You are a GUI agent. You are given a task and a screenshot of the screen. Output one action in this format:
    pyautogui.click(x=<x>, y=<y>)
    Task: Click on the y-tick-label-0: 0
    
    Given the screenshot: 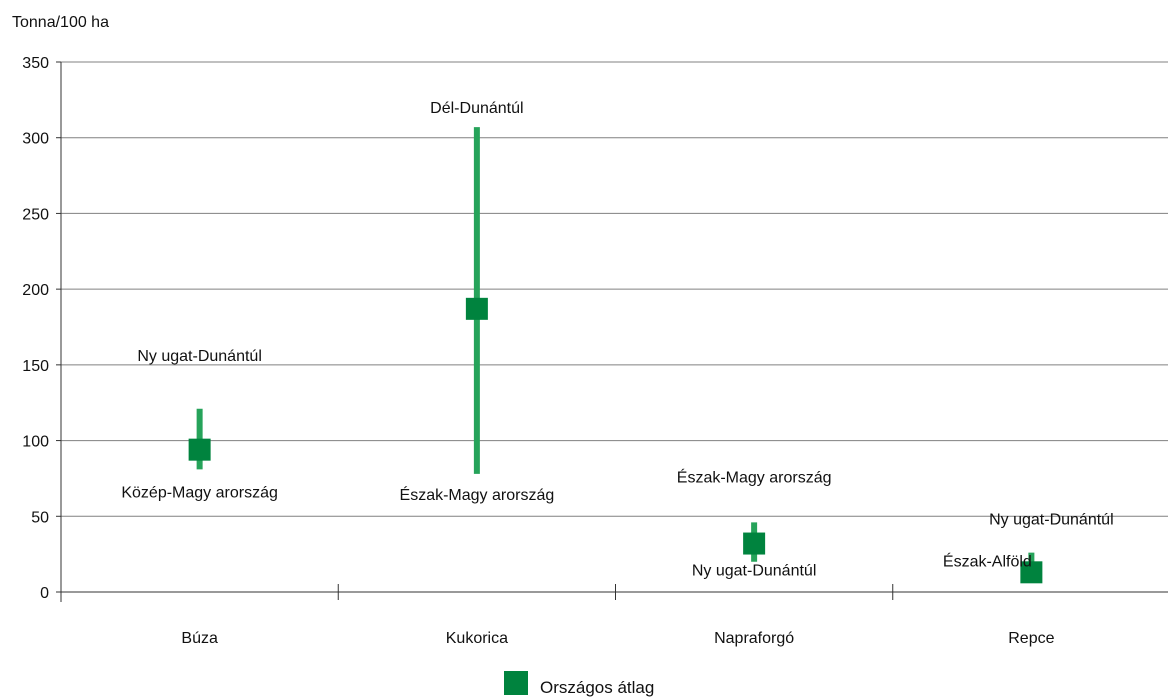 What is the action you would take?
    pyautogui.click(x=44, y=593)
    